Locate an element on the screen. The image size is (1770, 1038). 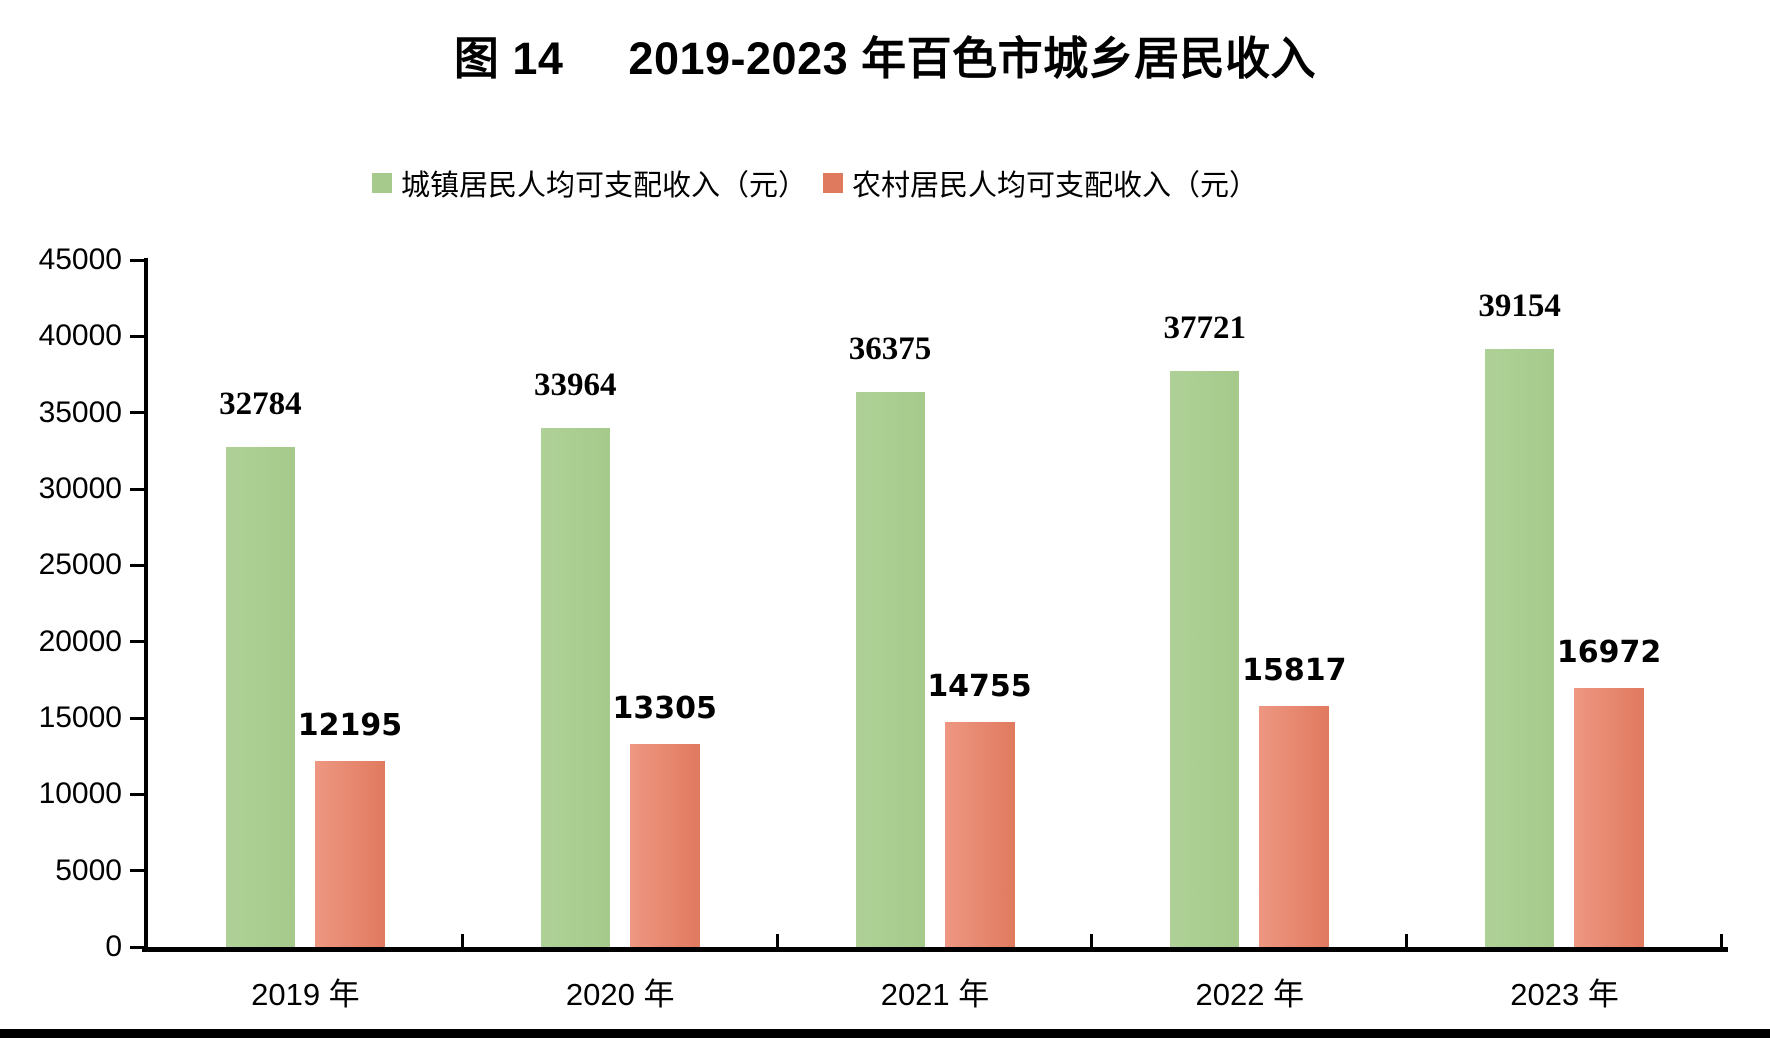
rural-bar-value-label: 14755 is located at coordinates (979, 686).